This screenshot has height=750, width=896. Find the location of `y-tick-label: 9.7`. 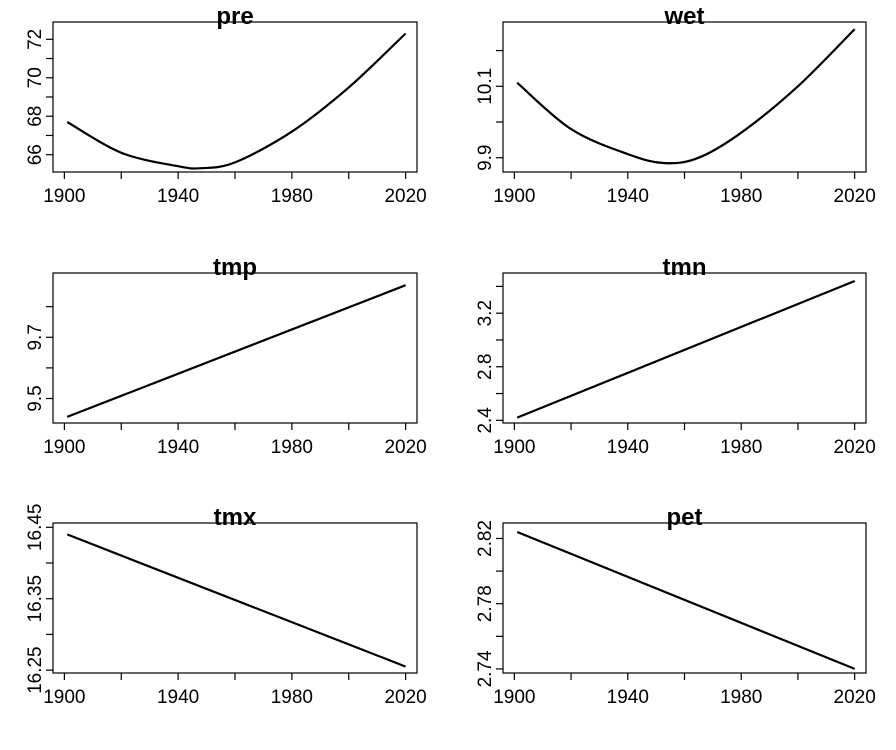

y-tick-label: 9.7 is located at coordinates (35, 337).